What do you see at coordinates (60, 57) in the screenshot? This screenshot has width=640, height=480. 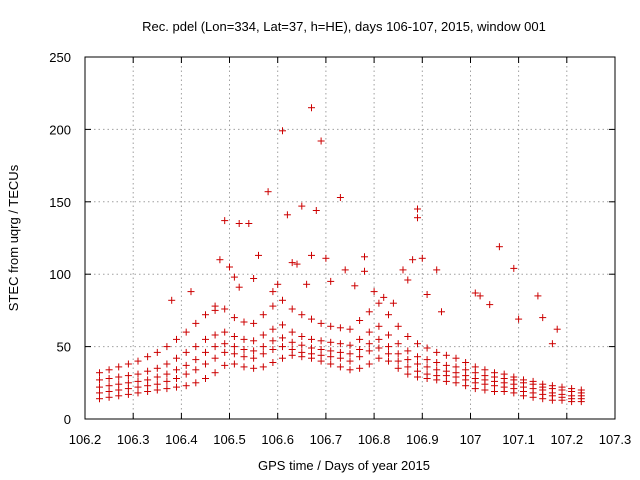 I see `y-tick-label: 250` at bounding box center [60, 57].